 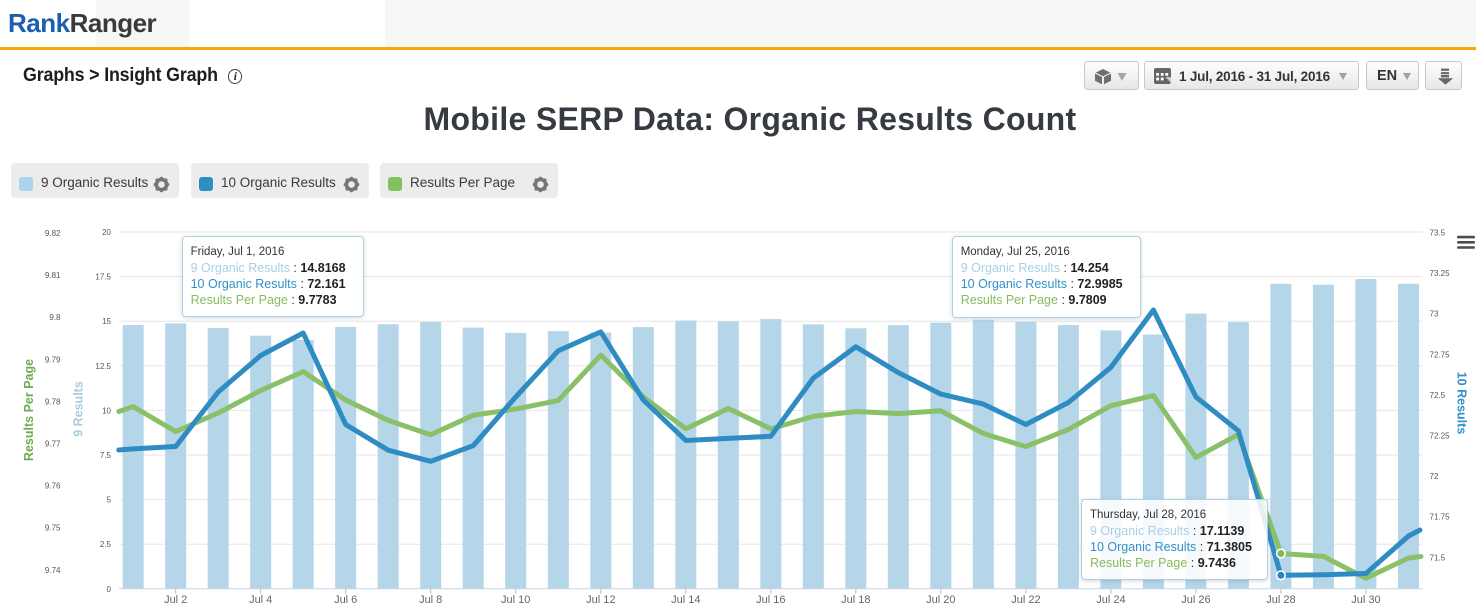 I want to click on svg-text: 9.81, so click(x=53, y=275).